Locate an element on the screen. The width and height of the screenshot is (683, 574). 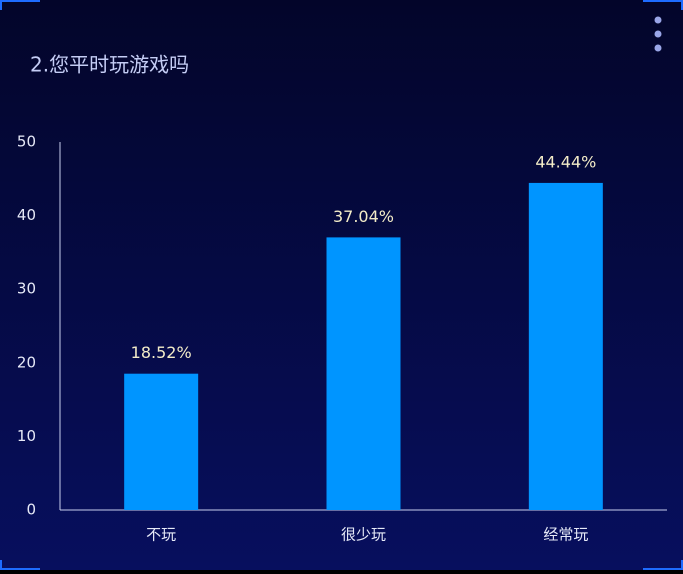
value-label: 44.44% is located at coordinates (565, 161).